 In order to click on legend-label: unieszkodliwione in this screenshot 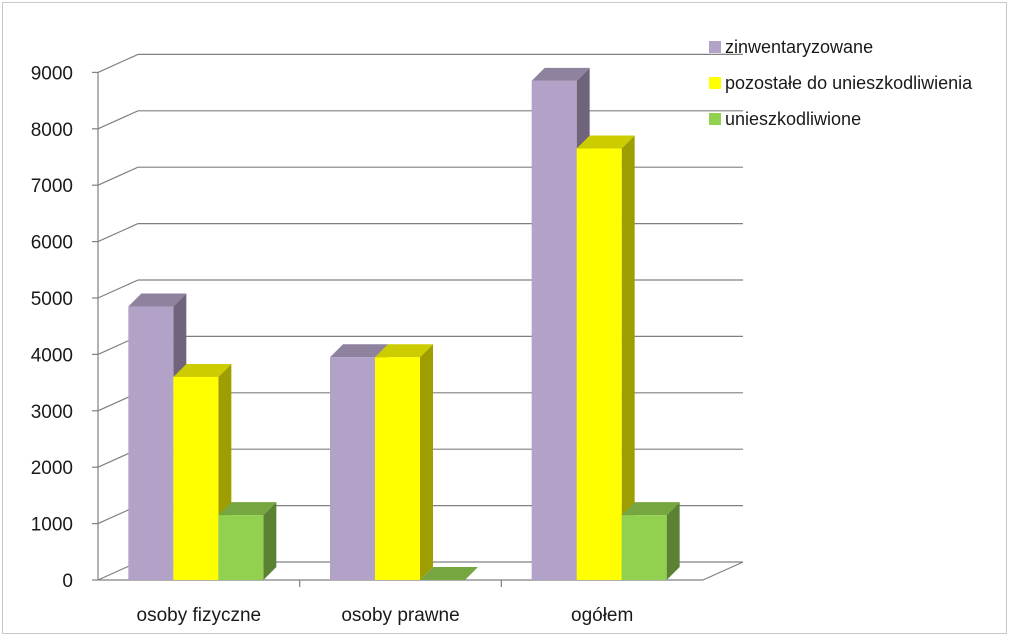, I will do `click(793, 118)`.